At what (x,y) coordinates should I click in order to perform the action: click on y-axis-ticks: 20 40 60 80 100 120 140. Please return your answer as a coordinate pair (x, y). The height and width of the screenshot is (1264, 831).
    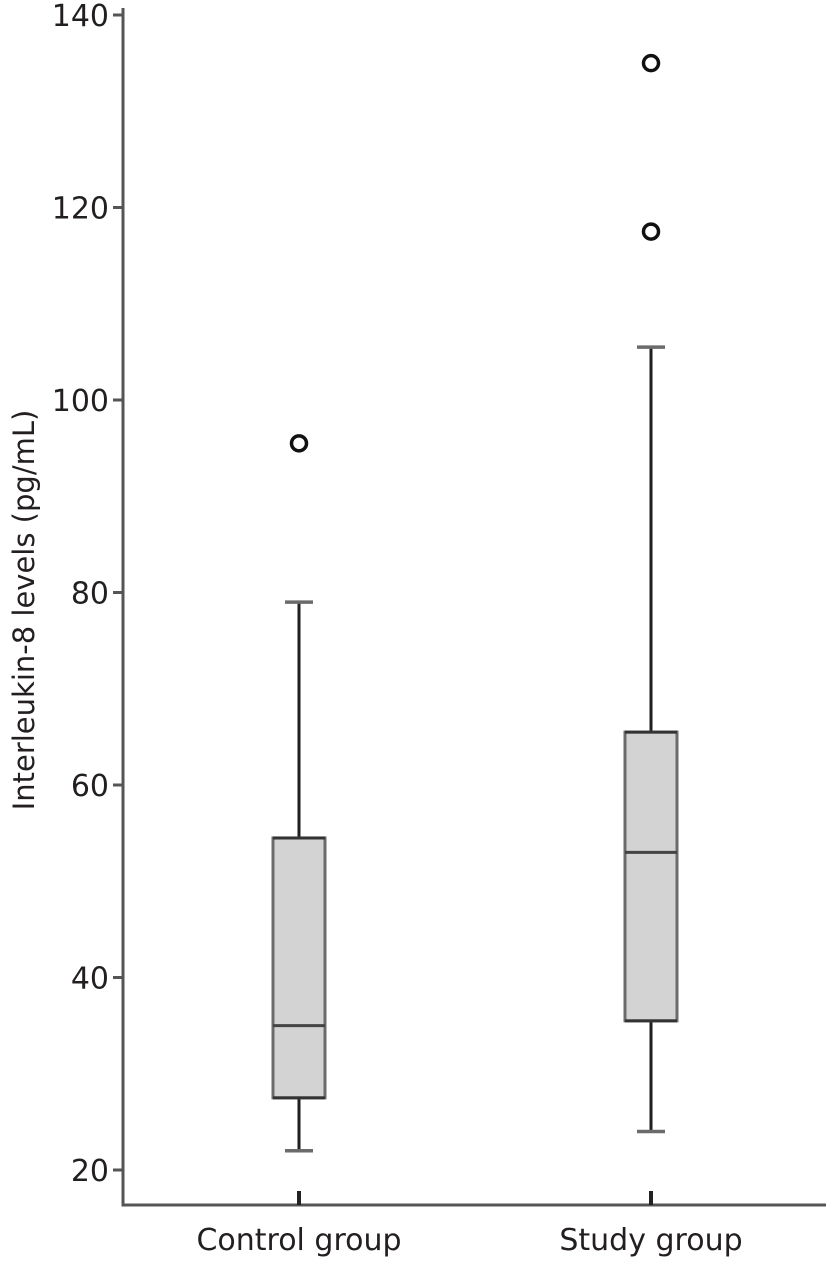
    Looking at the image, I should click on (87, 594).